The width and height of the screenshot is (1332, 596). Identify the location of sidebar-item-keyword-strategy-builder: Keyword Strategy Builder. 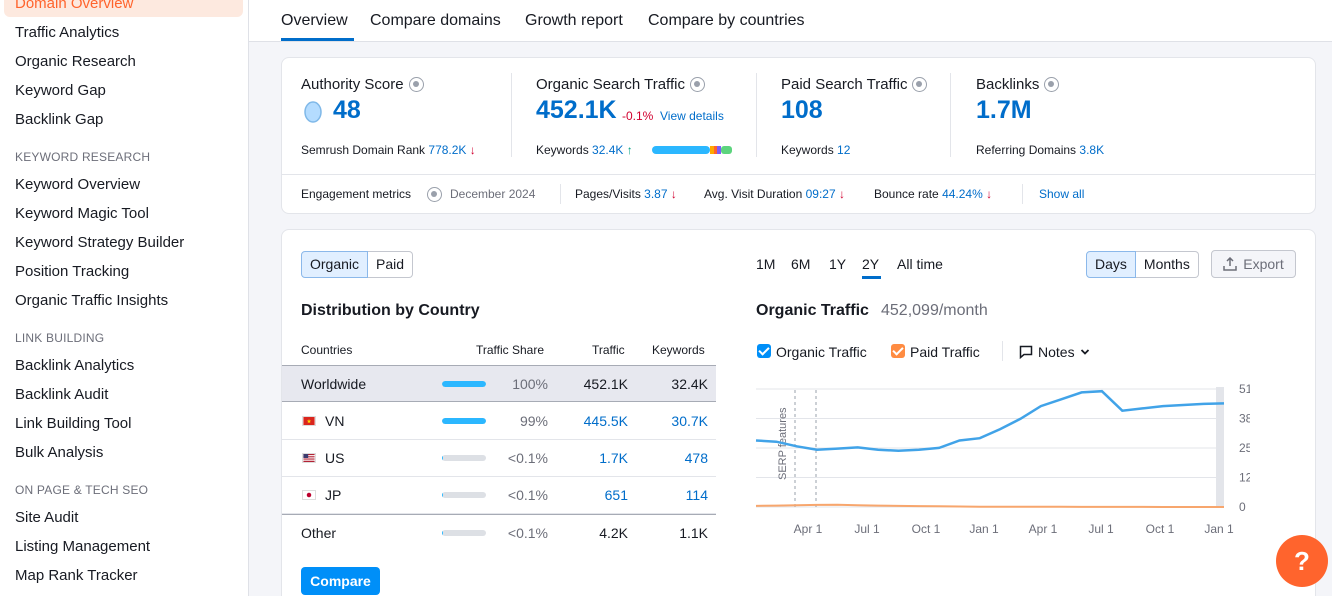
(100, 242).